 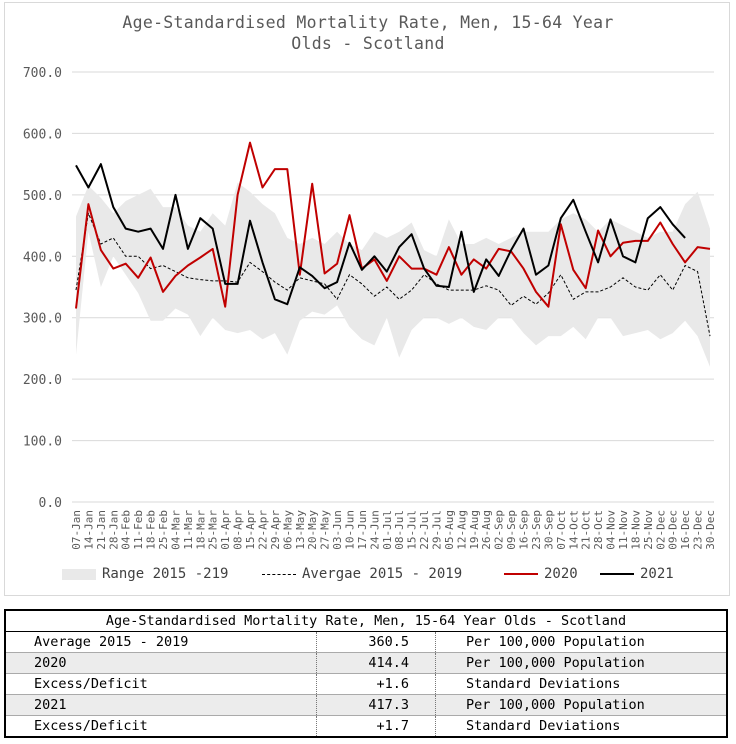 I want to click on x-tick-label: 19-Aug, so click(x=474, y=530).